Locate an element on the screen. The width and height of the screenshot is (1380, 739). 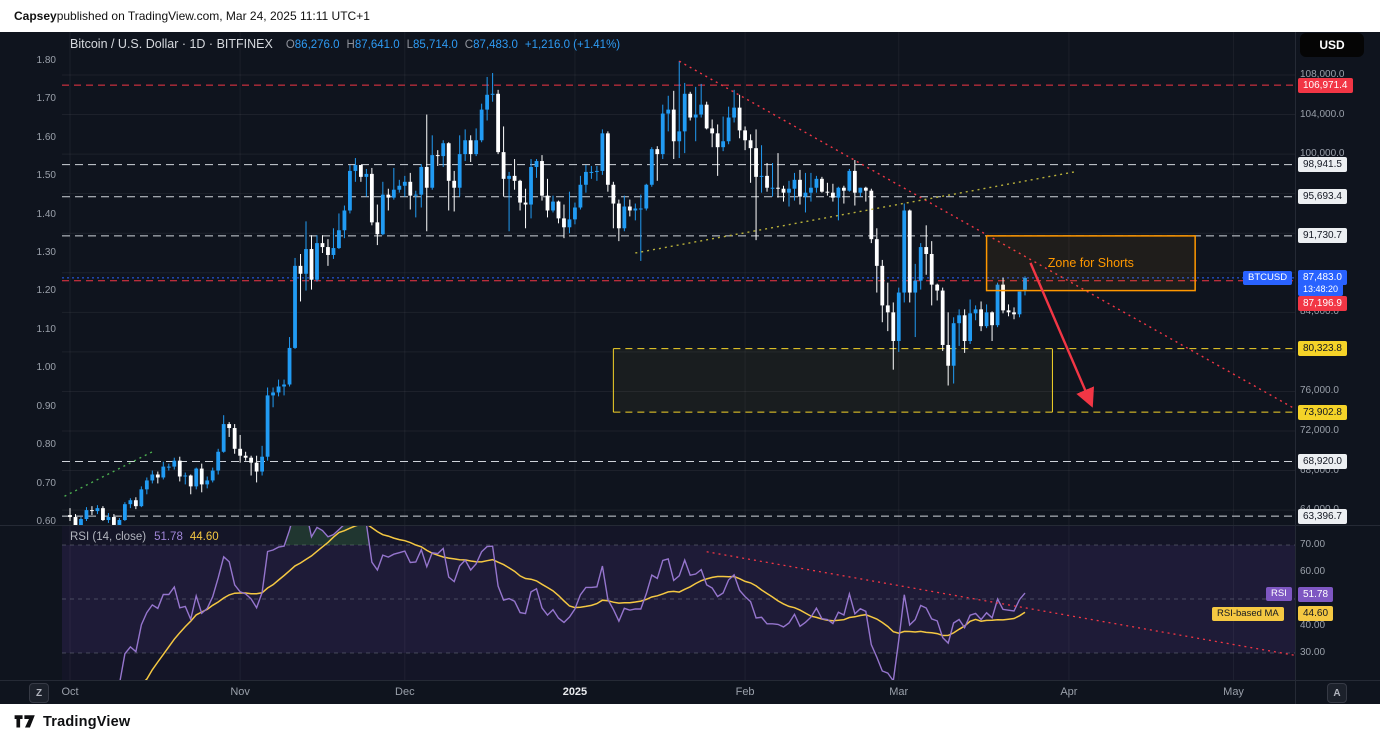
ohlc-high-label: H is located at coordinates (350, 45).